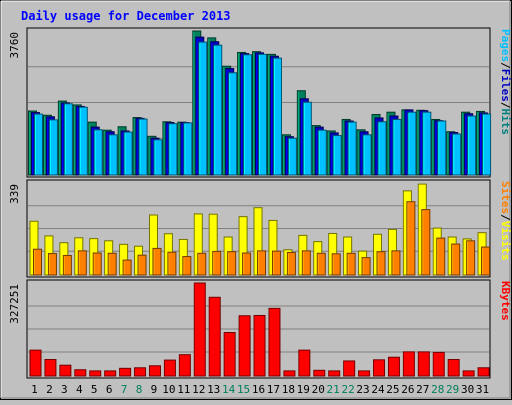 Image resolution: width=512 pixels, height=405 pixels. Describe the element at coordinates (49, 389) in the screenshot. I see `x-label-day-2: 2` at that location.